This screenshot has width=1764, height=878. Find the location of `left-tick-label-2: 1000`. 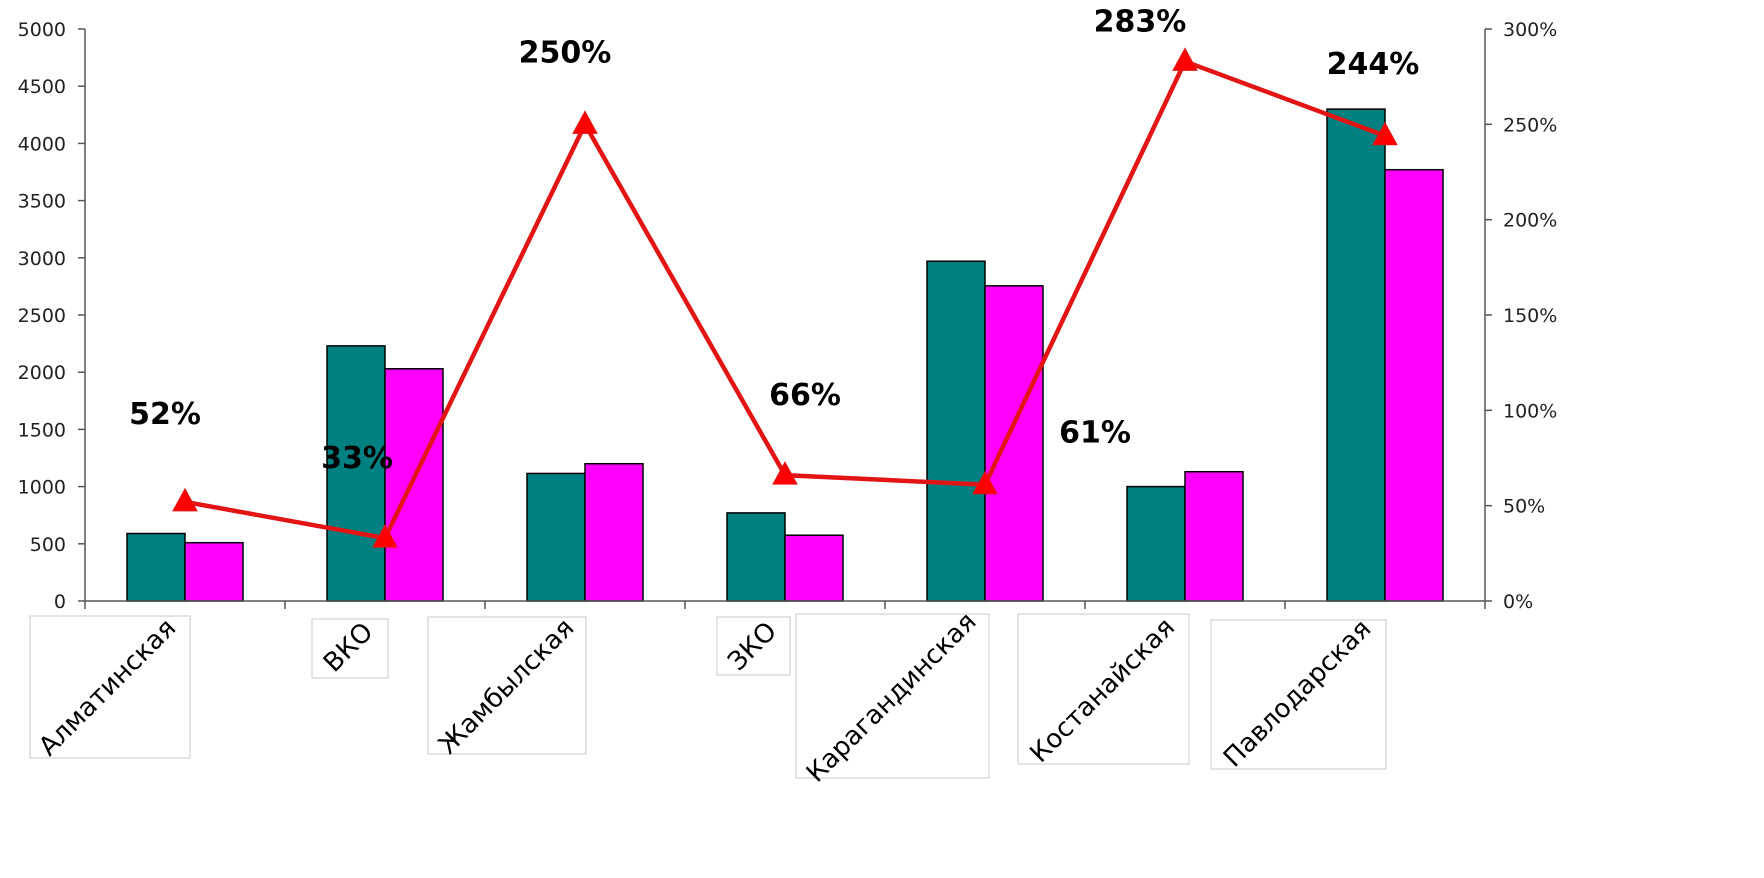

left-tick-label-2: 1000 is located at coordinates (42, 488).